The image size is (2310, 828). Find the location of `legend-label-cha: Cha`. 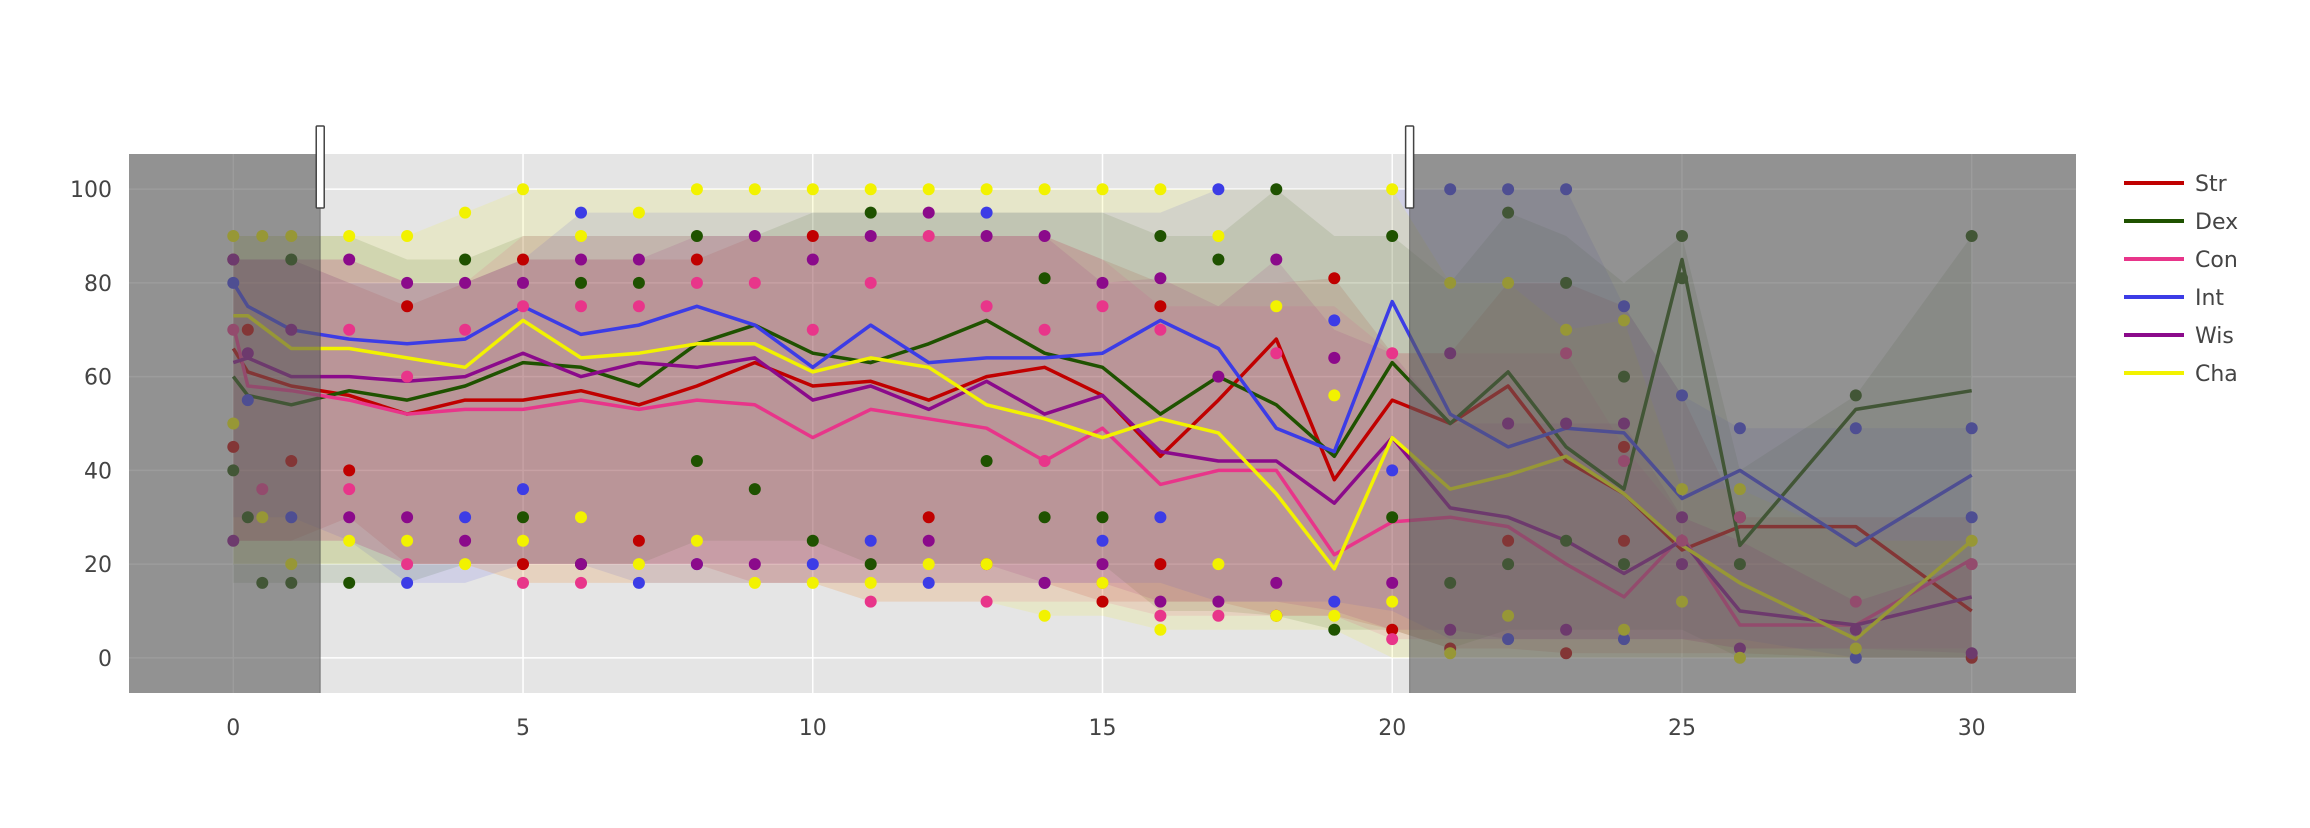

legend-label-cha: Cha is located at coordinates (2216, 374).